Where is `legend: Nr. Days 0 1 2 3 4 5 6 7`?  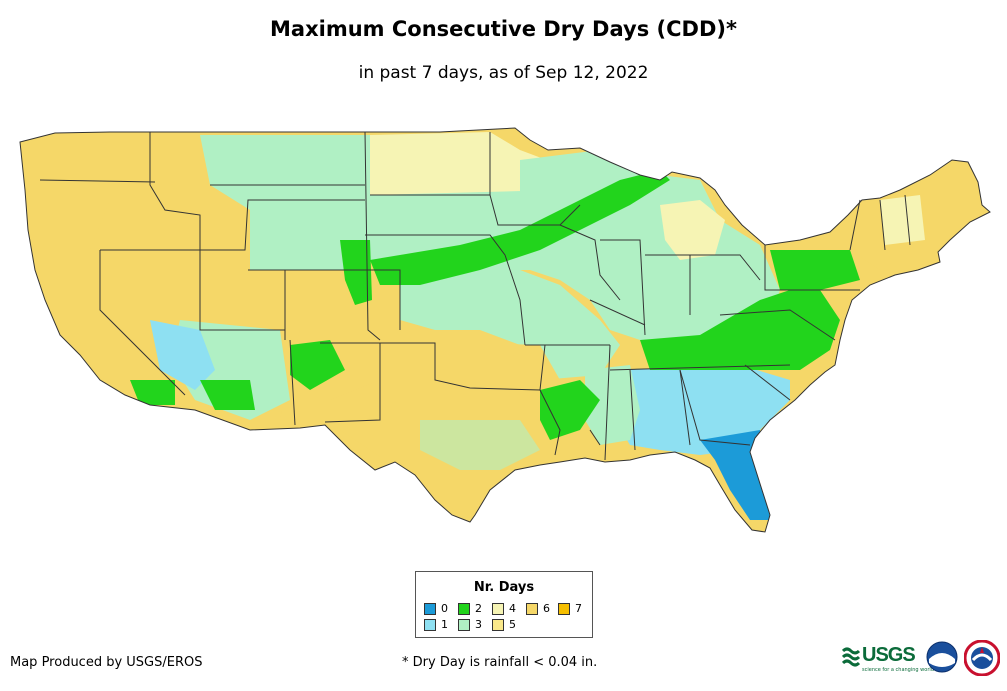
legend: Nr. Days 0 1 2 3 4 5 6 7 is located at coordinates (504, 604).